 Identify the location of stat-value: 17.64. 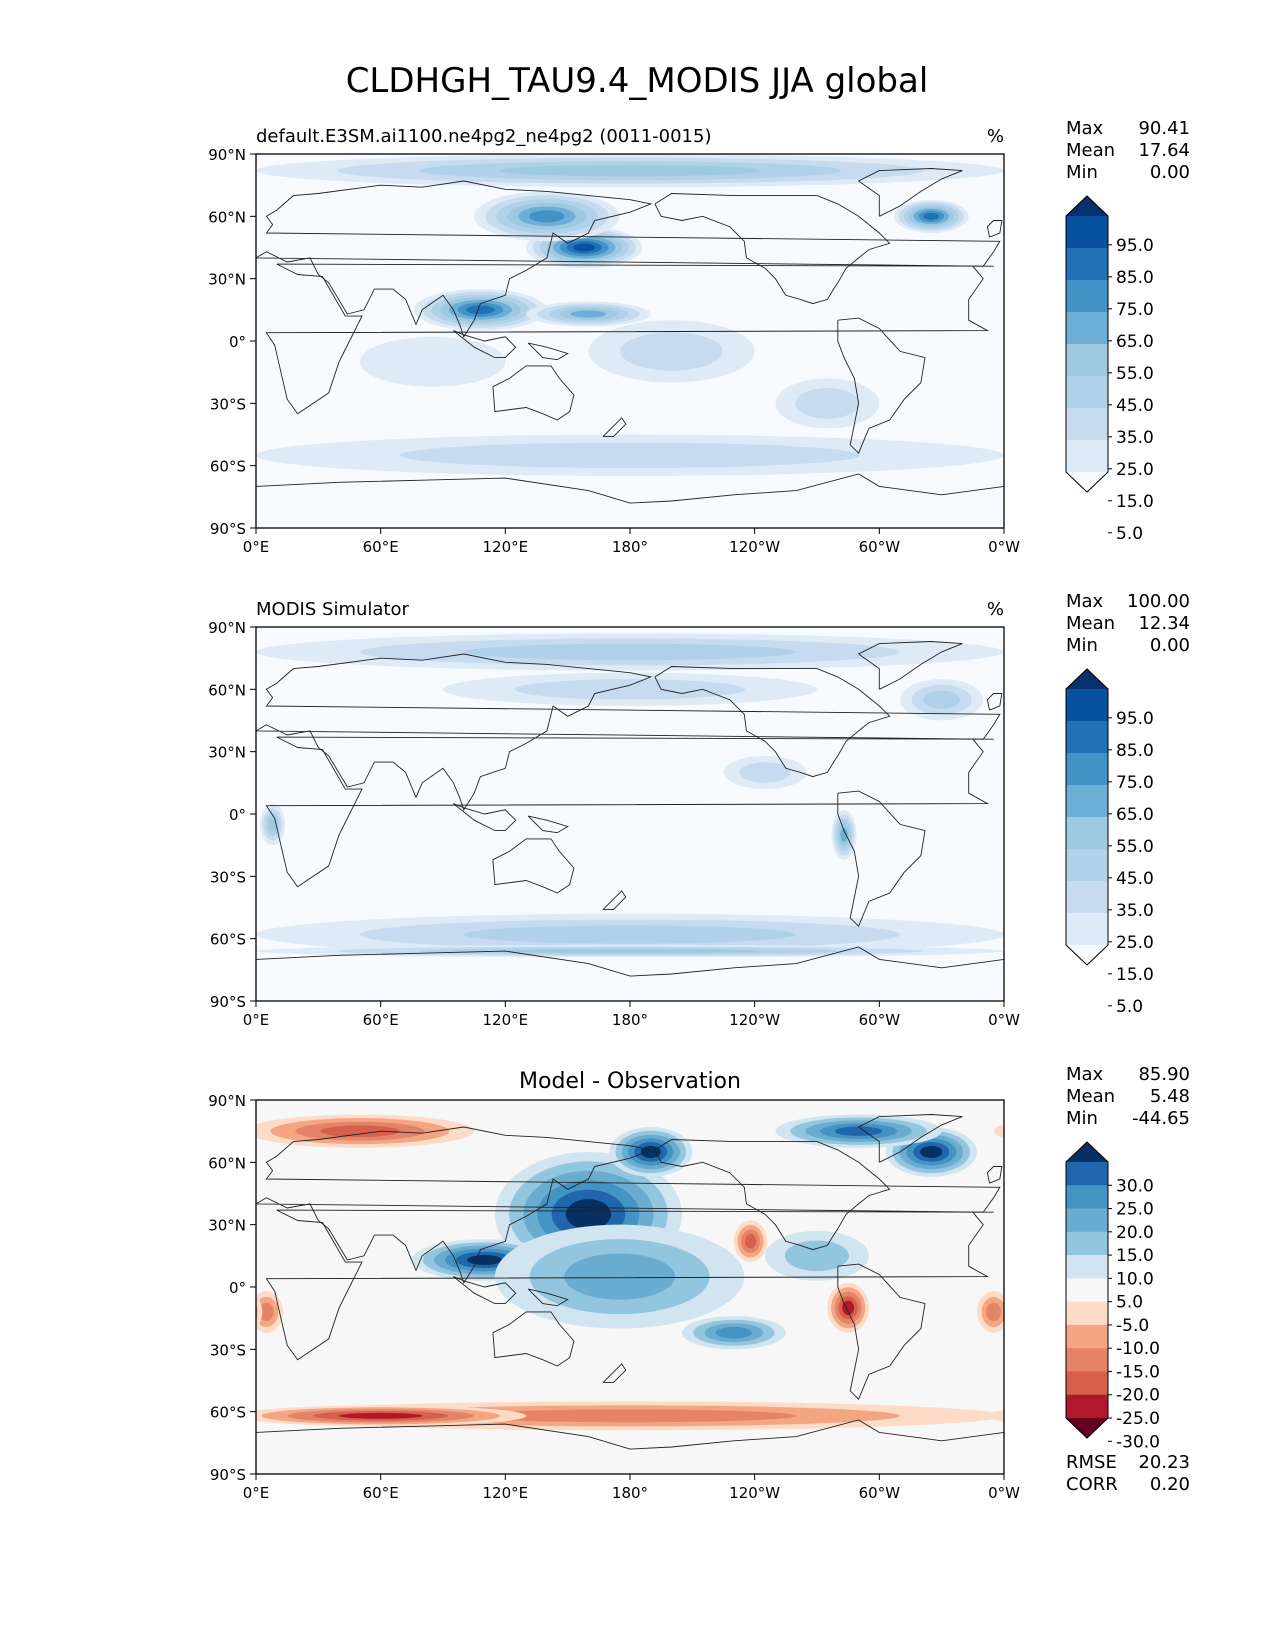
(1164, 150).